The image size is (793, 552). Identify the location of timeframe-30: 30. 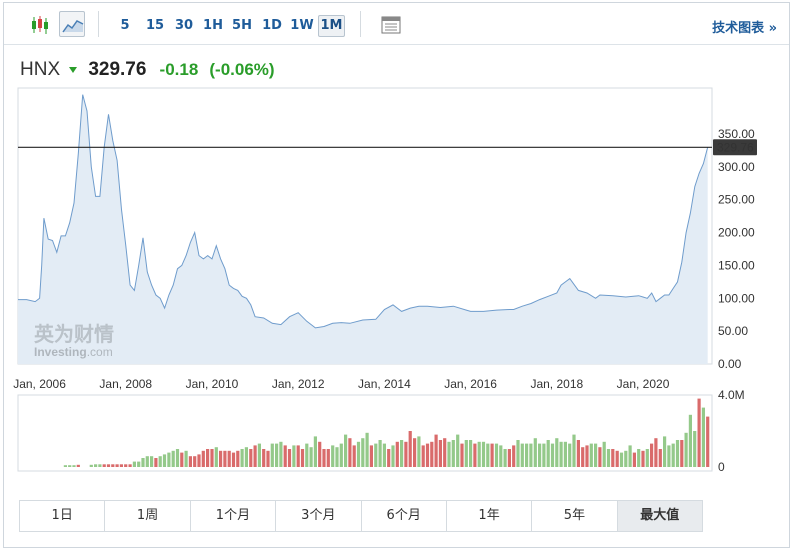
(184, 25).